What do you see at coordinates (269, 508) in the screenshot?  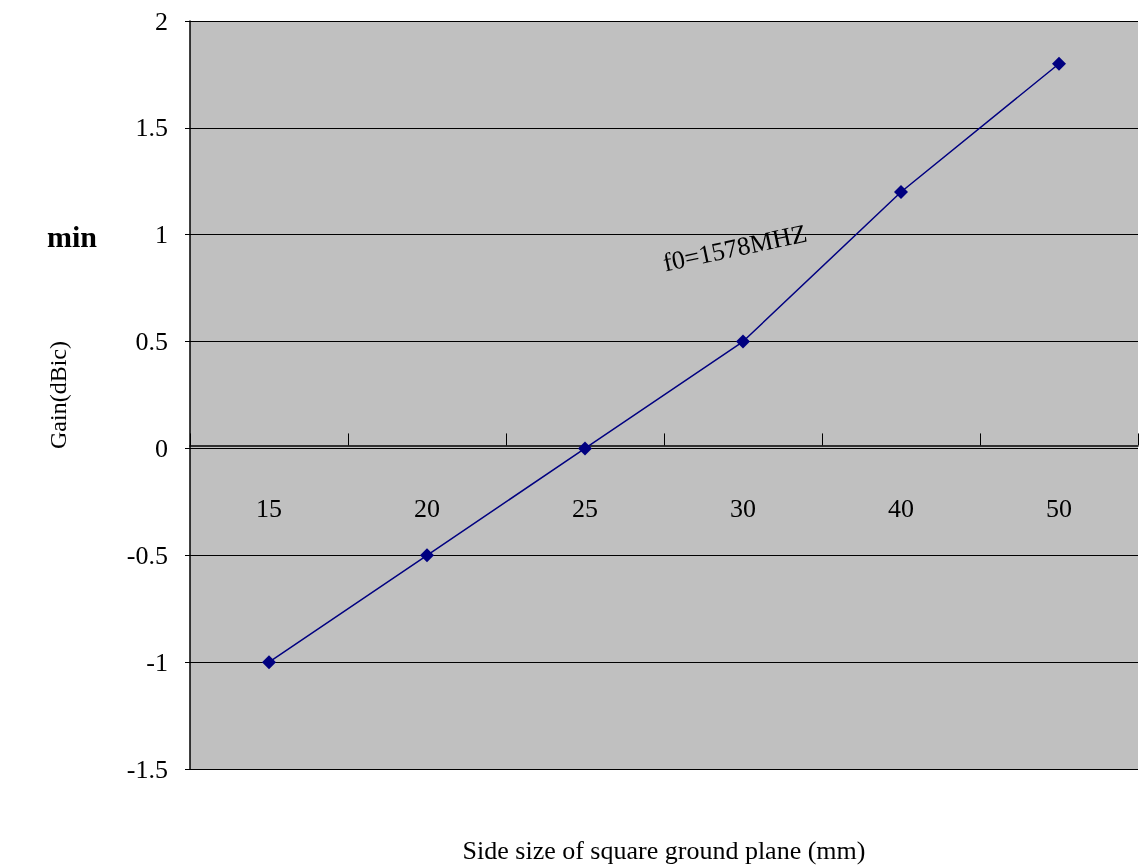 I see `x-tick-label: 15` at bounding box center [269, 508].